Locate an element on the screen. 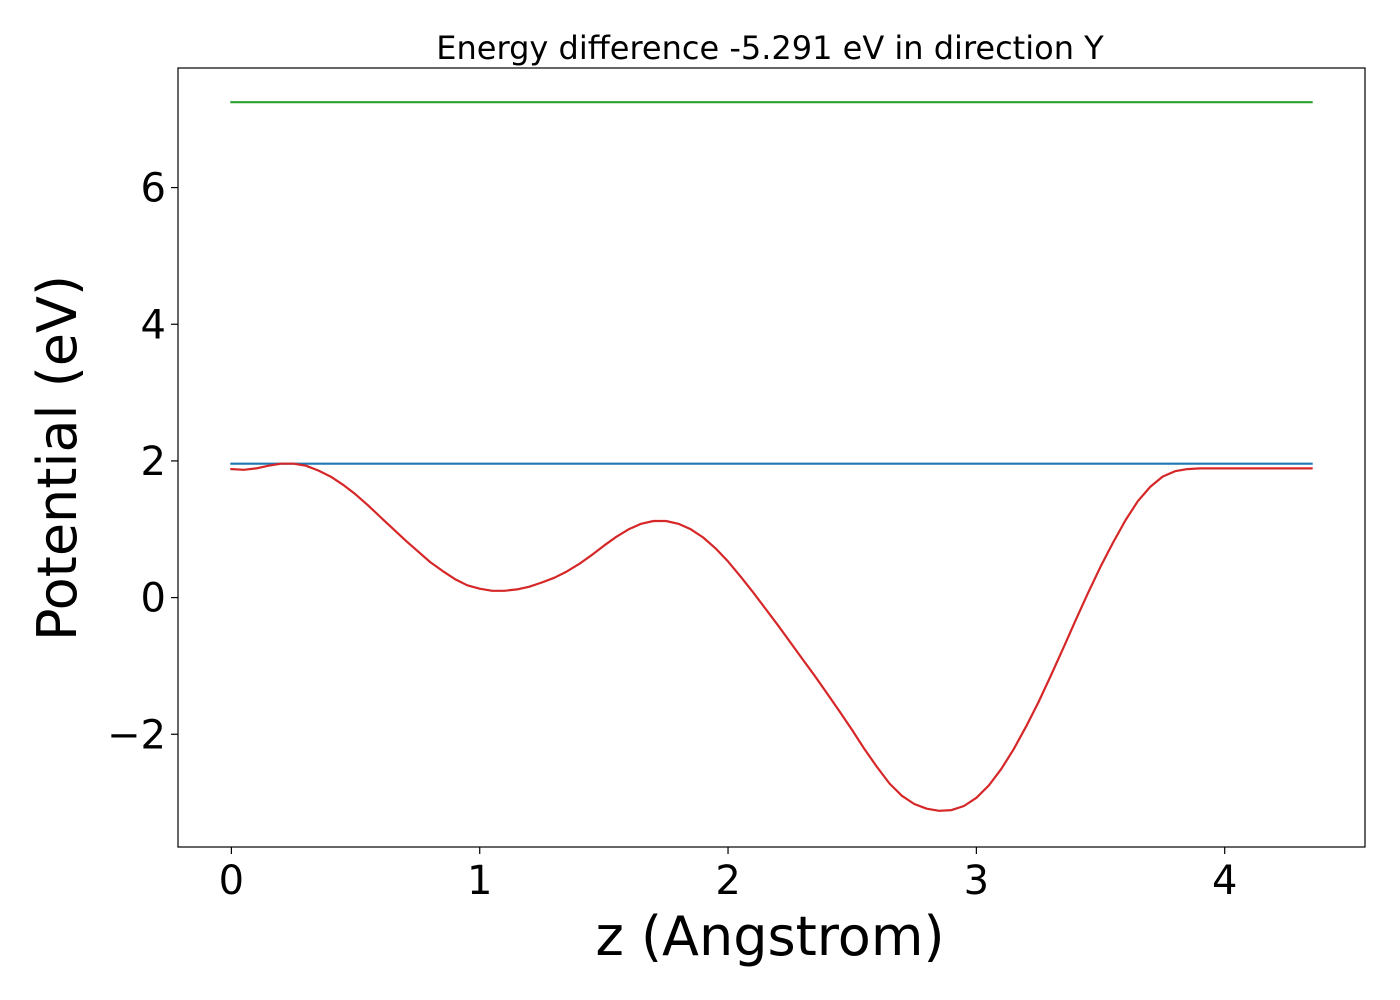 This screenshot has width=1400, height=1000. y-axis-label: Potential (eV) is located at coordinates (57, 458).